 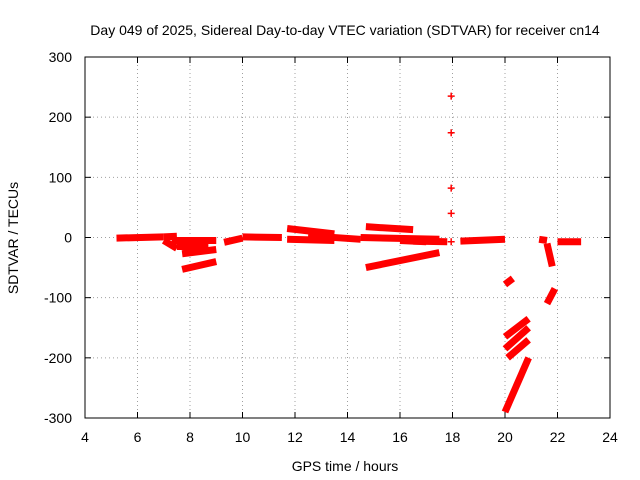 What do you see at coordinates (61, 177) in the screenshot?
I see `y-tick-label: 100` at bounding box center [61, 177].